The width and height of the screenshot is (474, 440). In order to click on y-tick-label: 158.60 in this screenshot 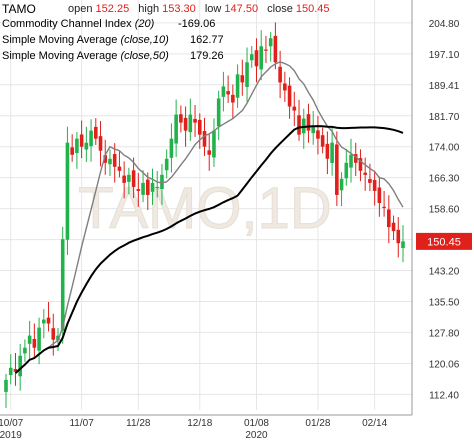, I will do `click(444, 210)`.